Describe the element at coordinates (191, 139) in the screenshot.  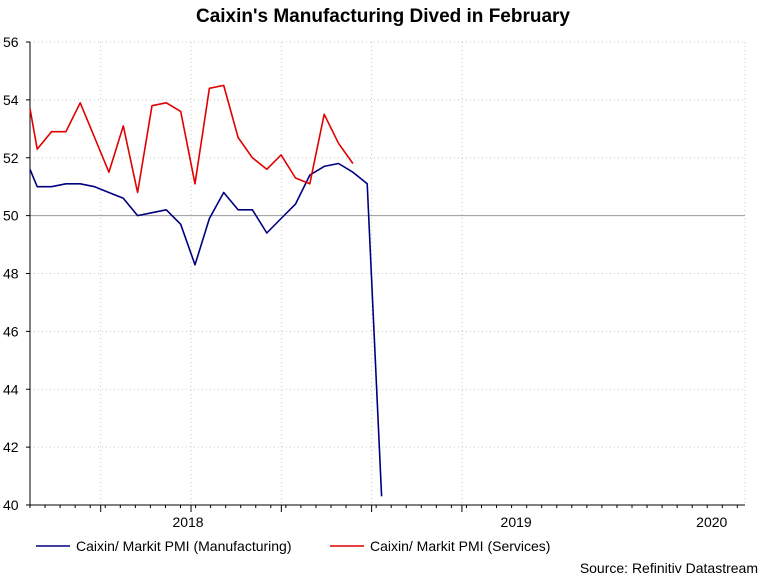
I see `series-line-services` at that location.